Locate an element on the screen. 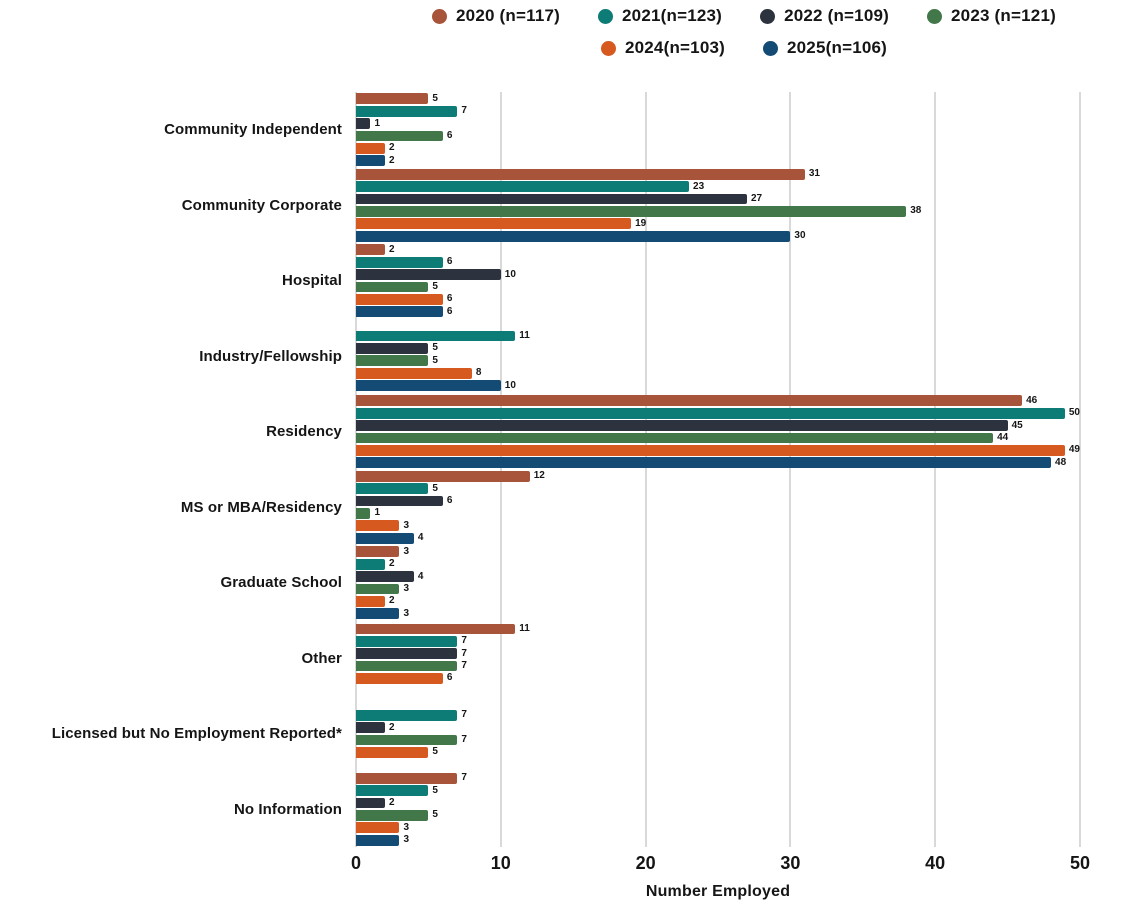 Image resolution: width=1132 pixels, height=907 pixels. category-label: Graduate School is located at coordinates (281, 583).